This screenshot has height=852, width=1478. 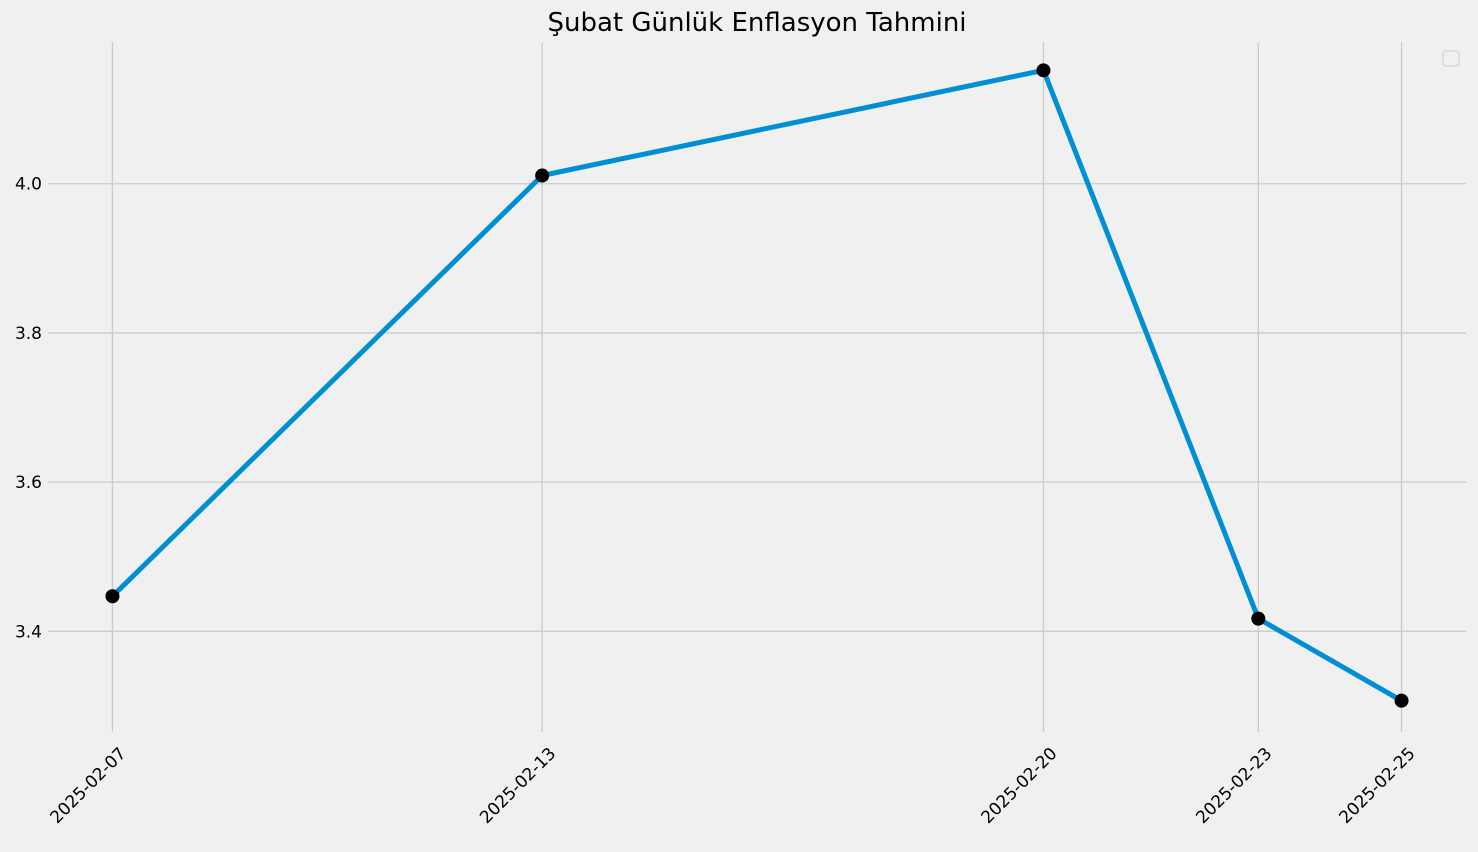 I want to click on y-tick-label: 3.8, so click(x=28, y=334).